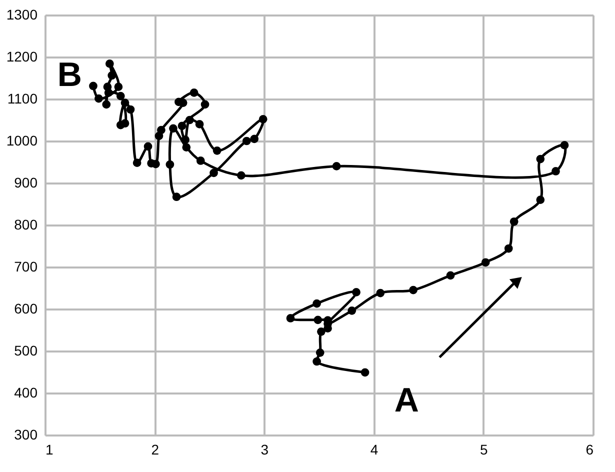 The image size is (615, 472). I want to click on x-tick-label: 3, so click(264, 450).